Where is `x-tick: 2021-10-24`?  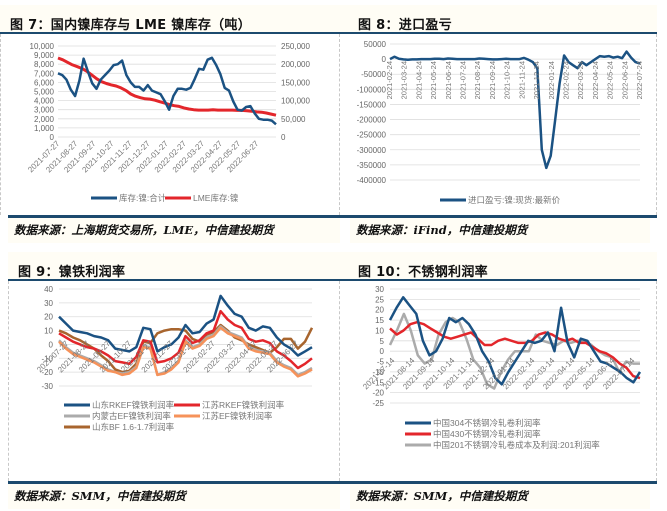
x-tick: 2021-10-24 is located at coordinates (507, 80).